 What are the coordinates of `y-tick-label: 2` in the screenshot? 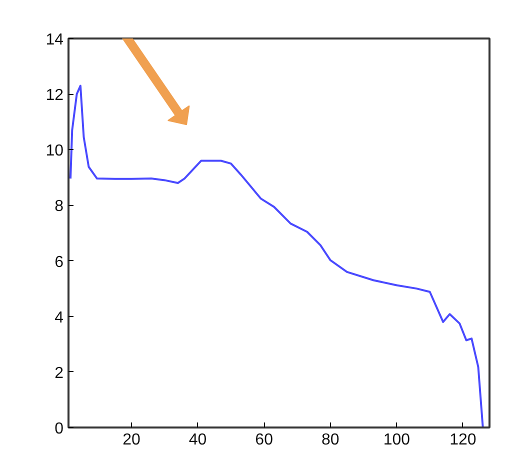 It's located at (59, 373).